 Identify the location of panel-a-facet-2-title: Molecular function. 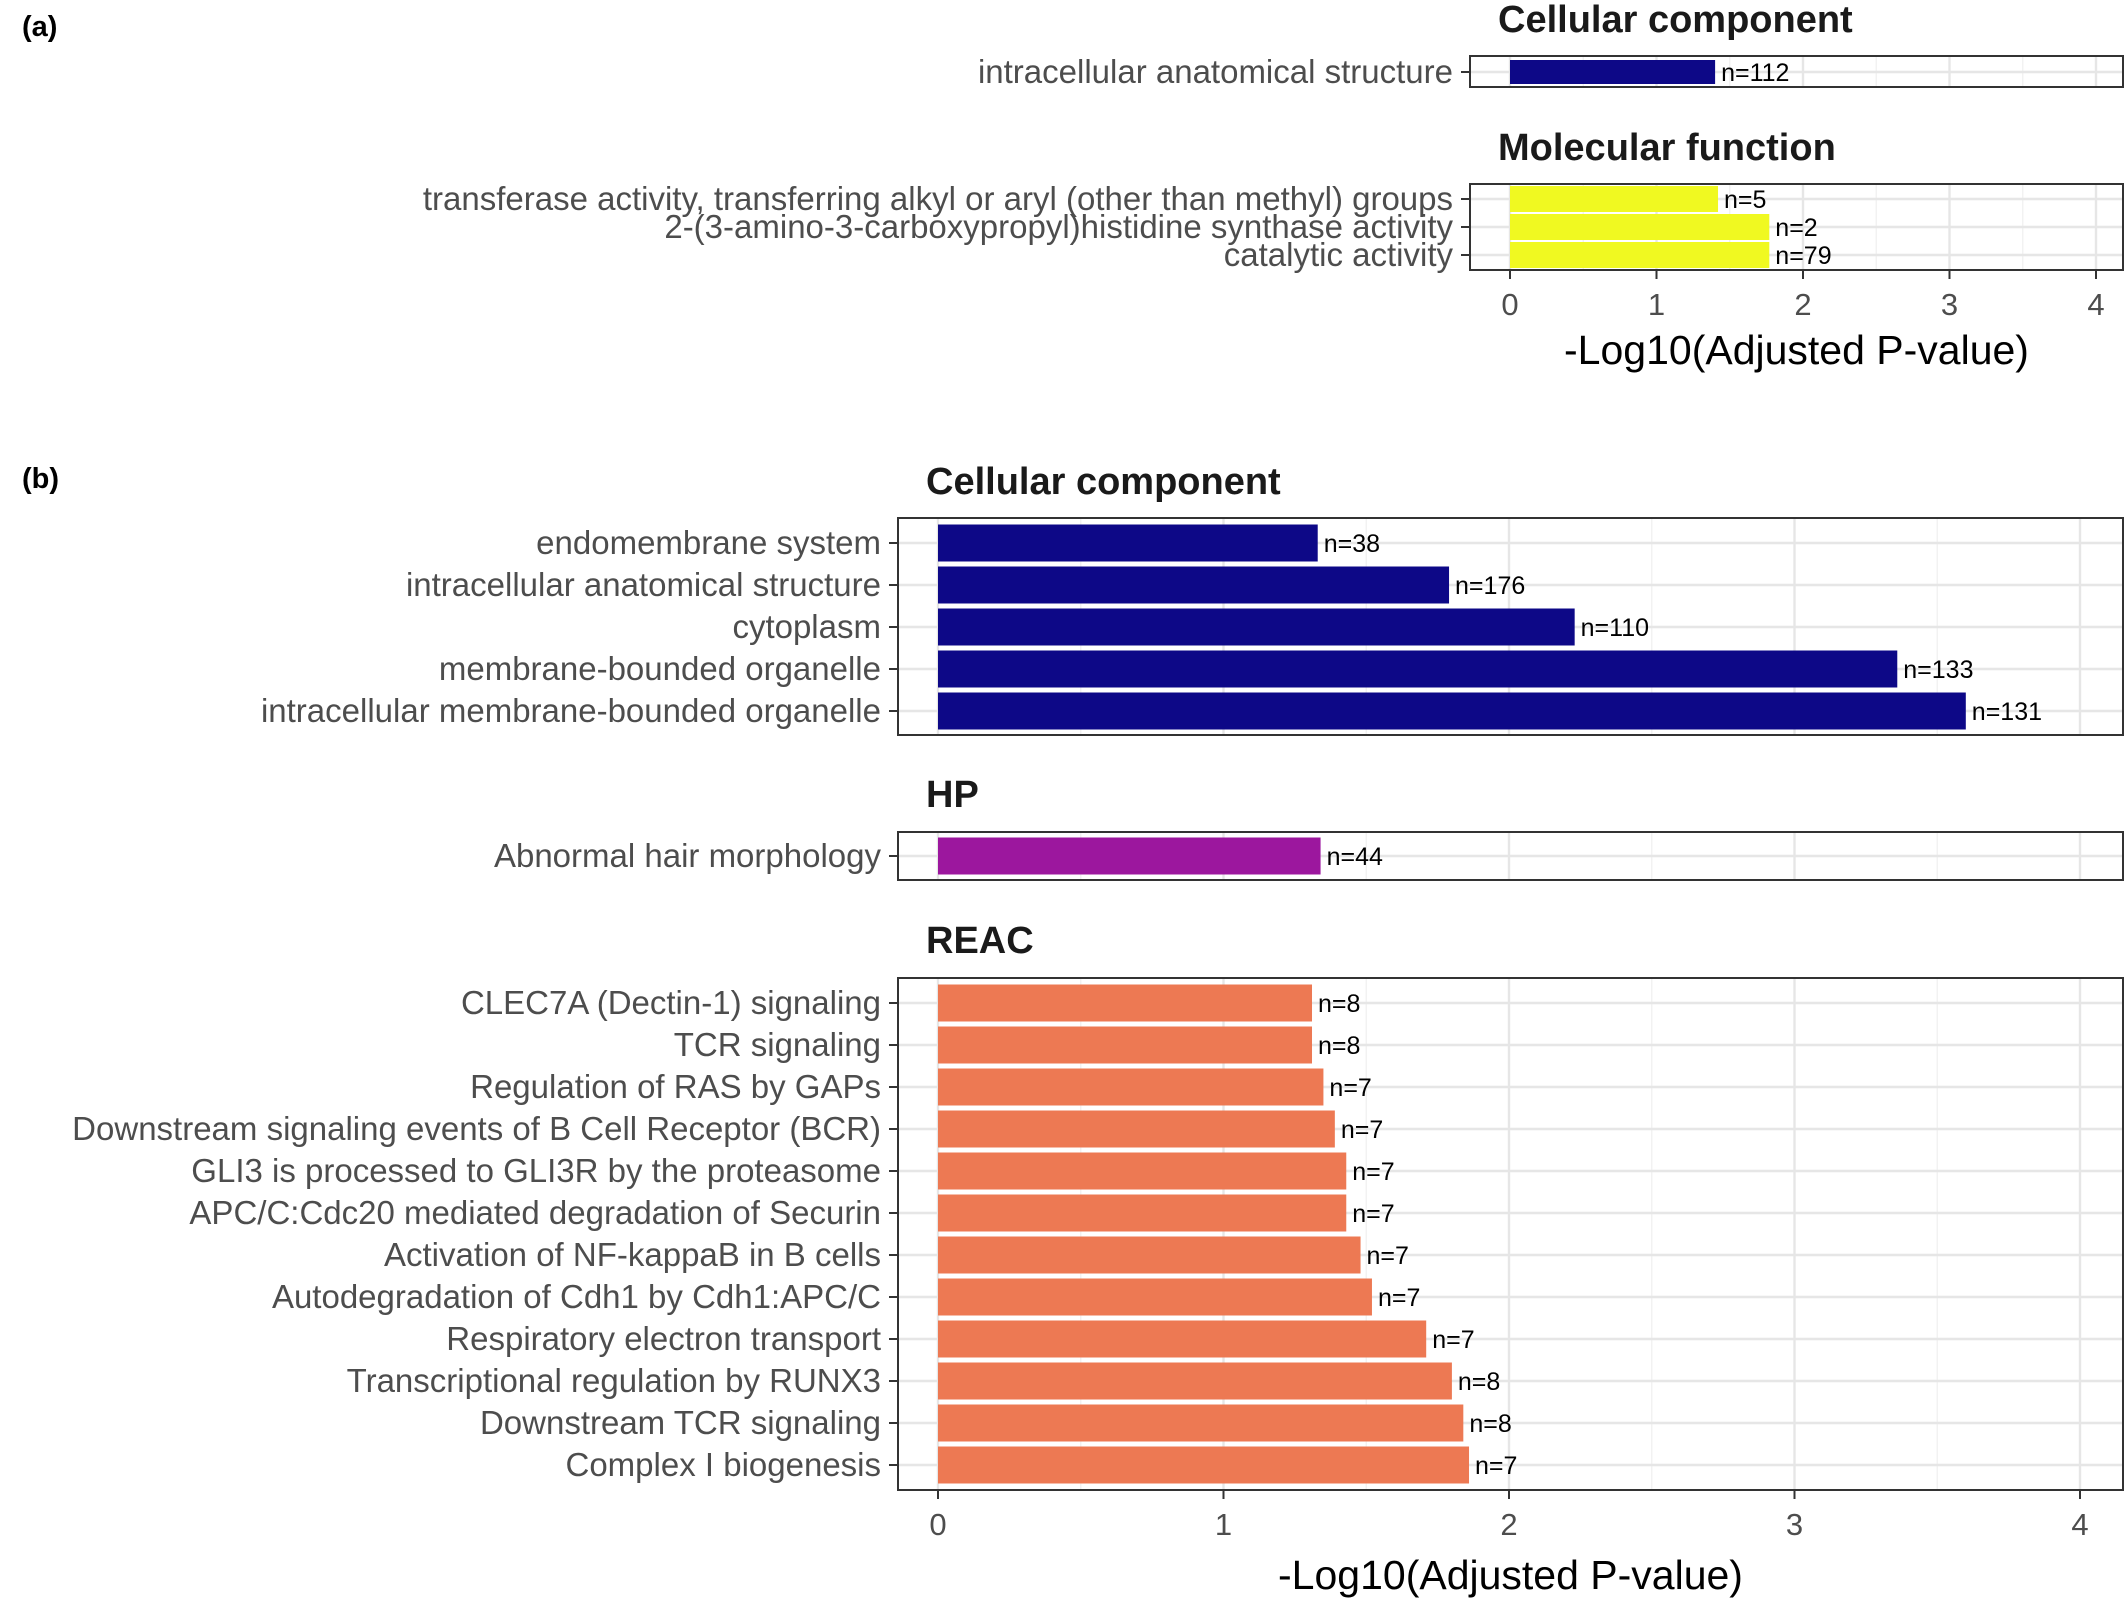
(1667, 148).